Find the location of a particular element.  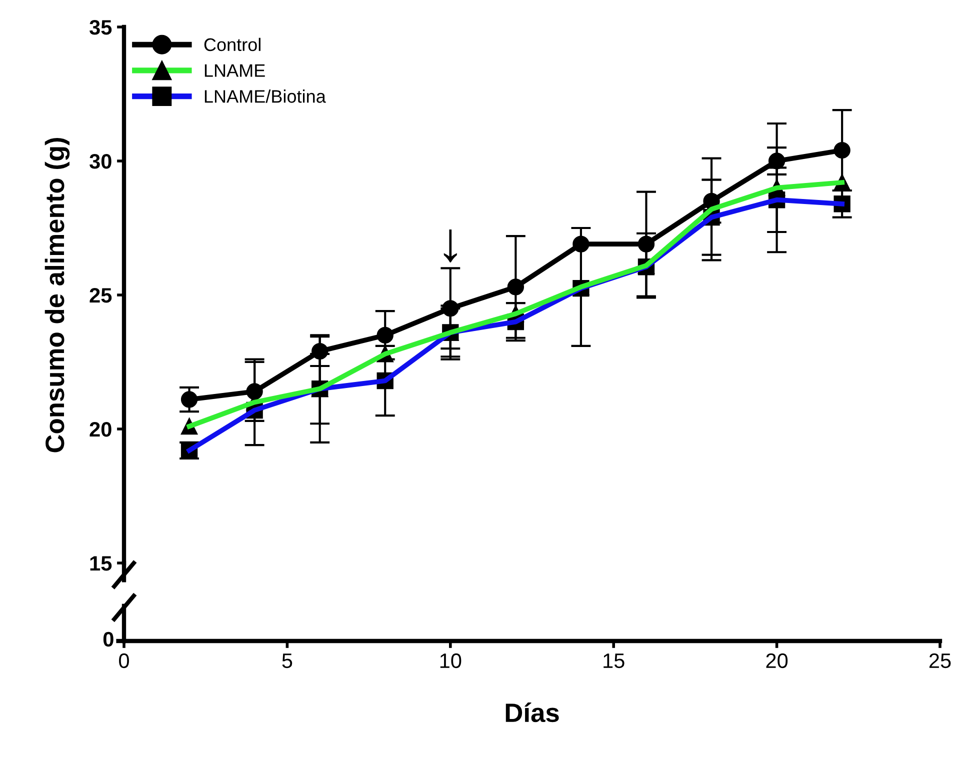

legend-label: Control is located at coordinates (232, 45).